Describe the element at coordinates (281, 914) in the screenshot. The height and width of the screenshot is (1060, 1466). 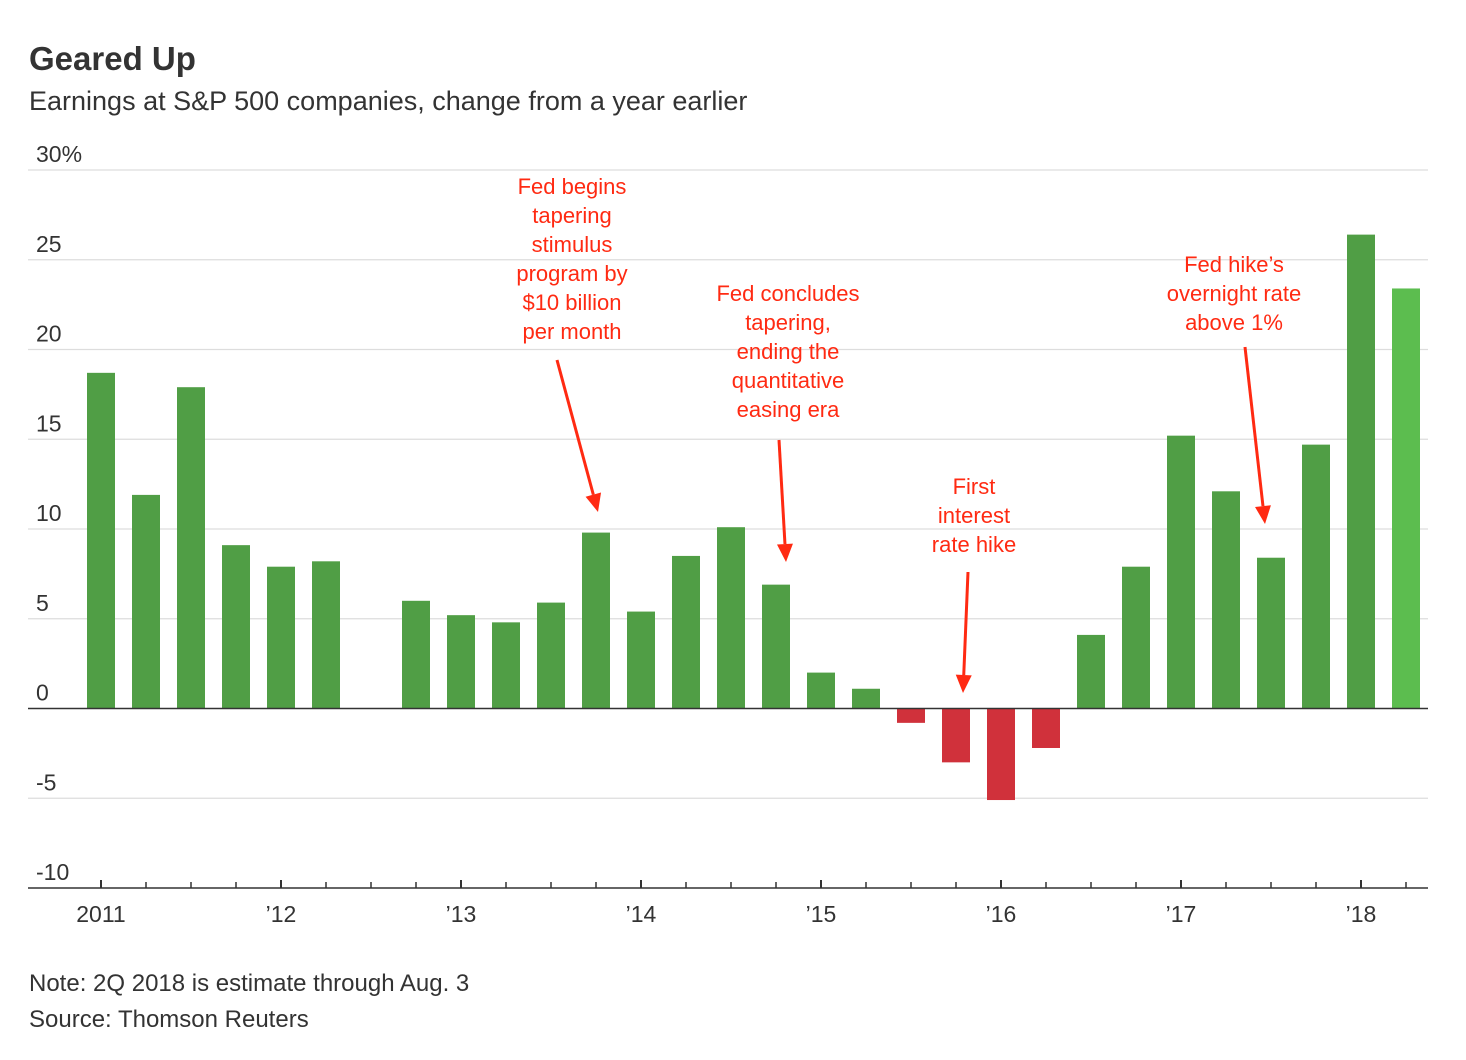
I see `x-tick-label: ’12` at that location.